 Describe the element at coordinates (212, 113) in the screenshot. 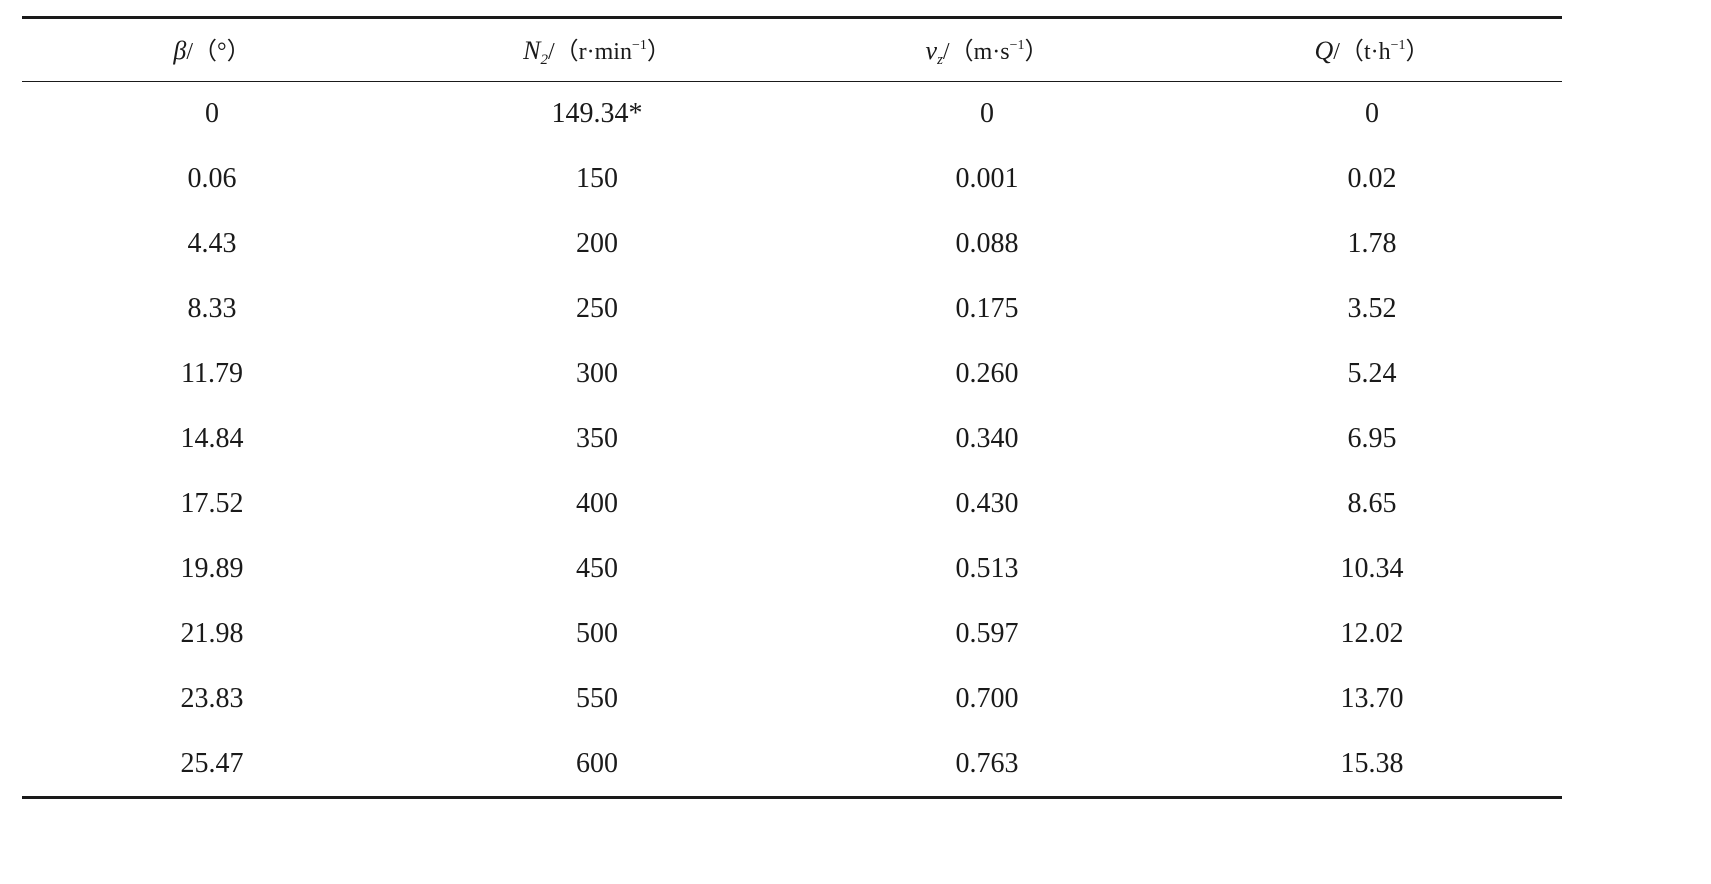

I see `cell-beta: 0` at that location.